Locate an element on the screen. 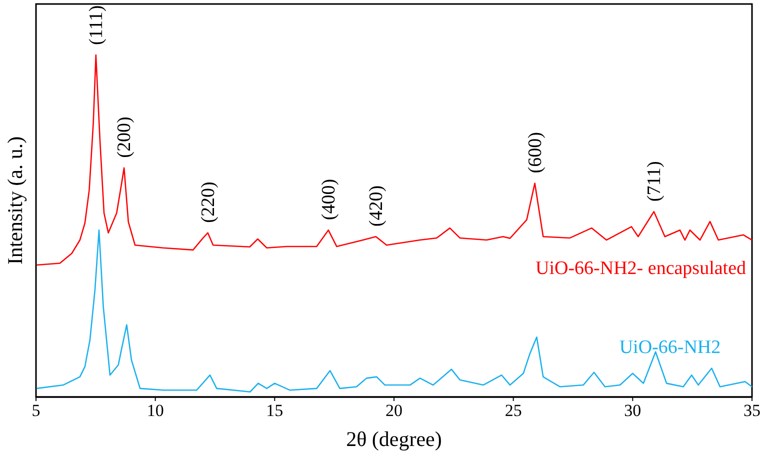 The height and width of the screenshot is (460, 762). x-tick-label: 5 is located at coordinates (36, 410).